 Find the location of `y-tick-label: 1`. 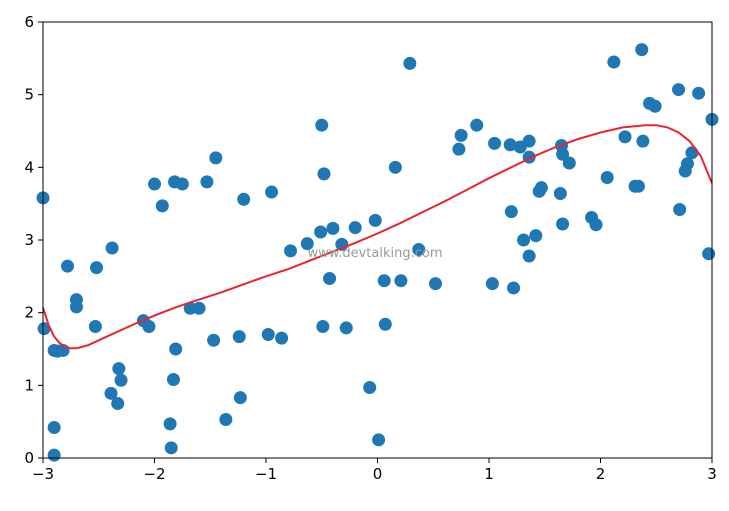

y-tick-label: 1 is located at coordinates (29, 385).